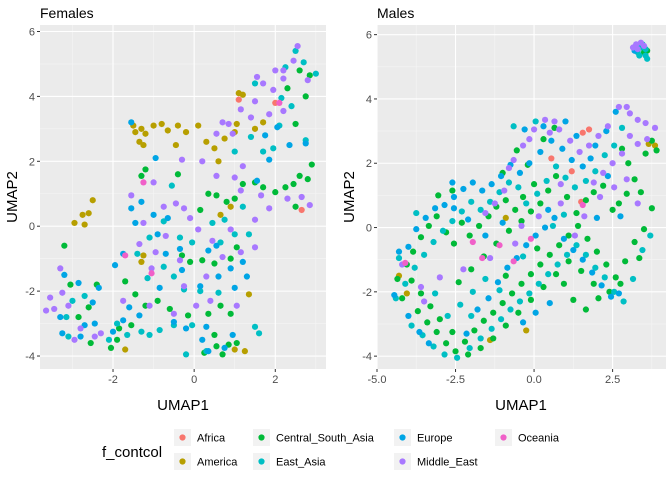 Image resolution: width=672 pixels, height=485 pixels. I want to click on x-tick-label: 0.0, so click(533, 380).